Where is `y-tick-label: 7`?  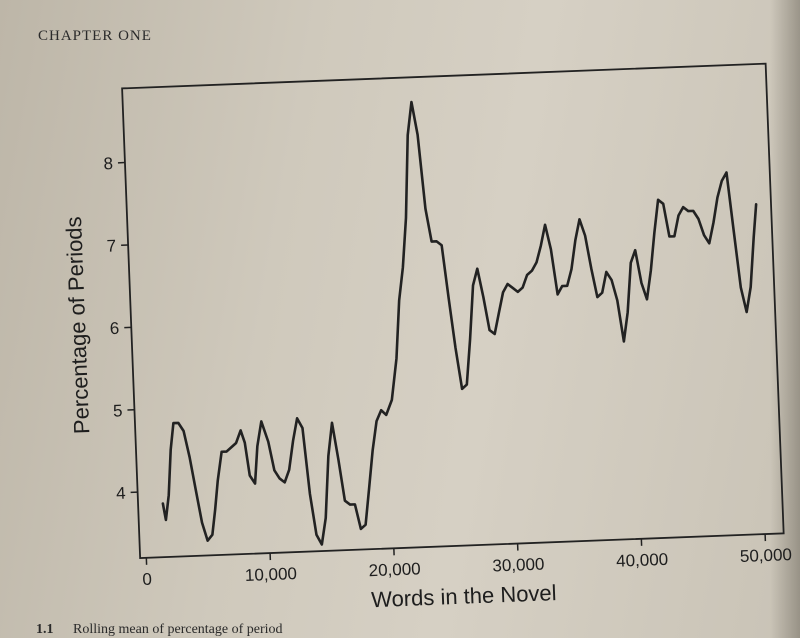
y-tick-label: 7 is located at coordinates (111, 245).